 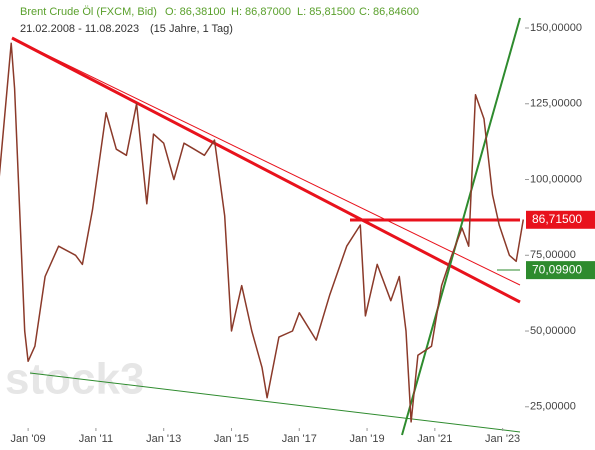 I want to click on ohlc-open: O: 86,38100, so click(x=195, y=12).